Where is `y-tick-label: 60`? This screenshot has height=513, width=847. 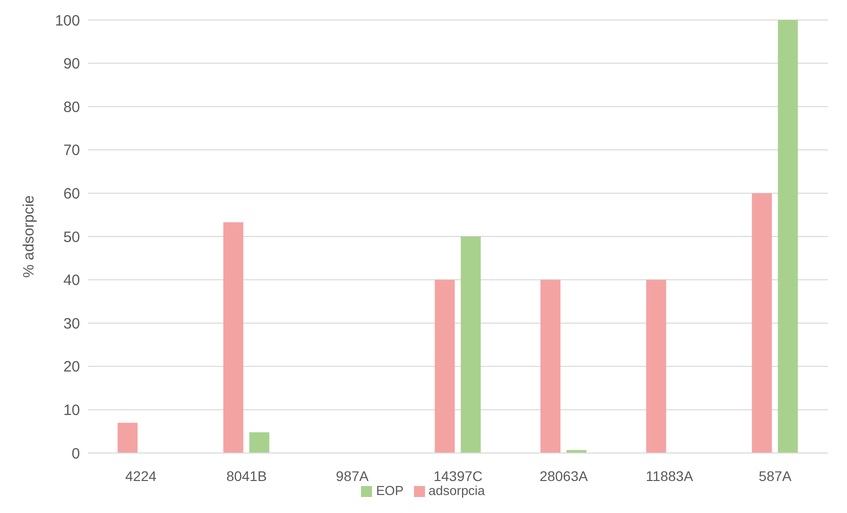 y-tick-label: 60 is located at coordinates (71, 194).